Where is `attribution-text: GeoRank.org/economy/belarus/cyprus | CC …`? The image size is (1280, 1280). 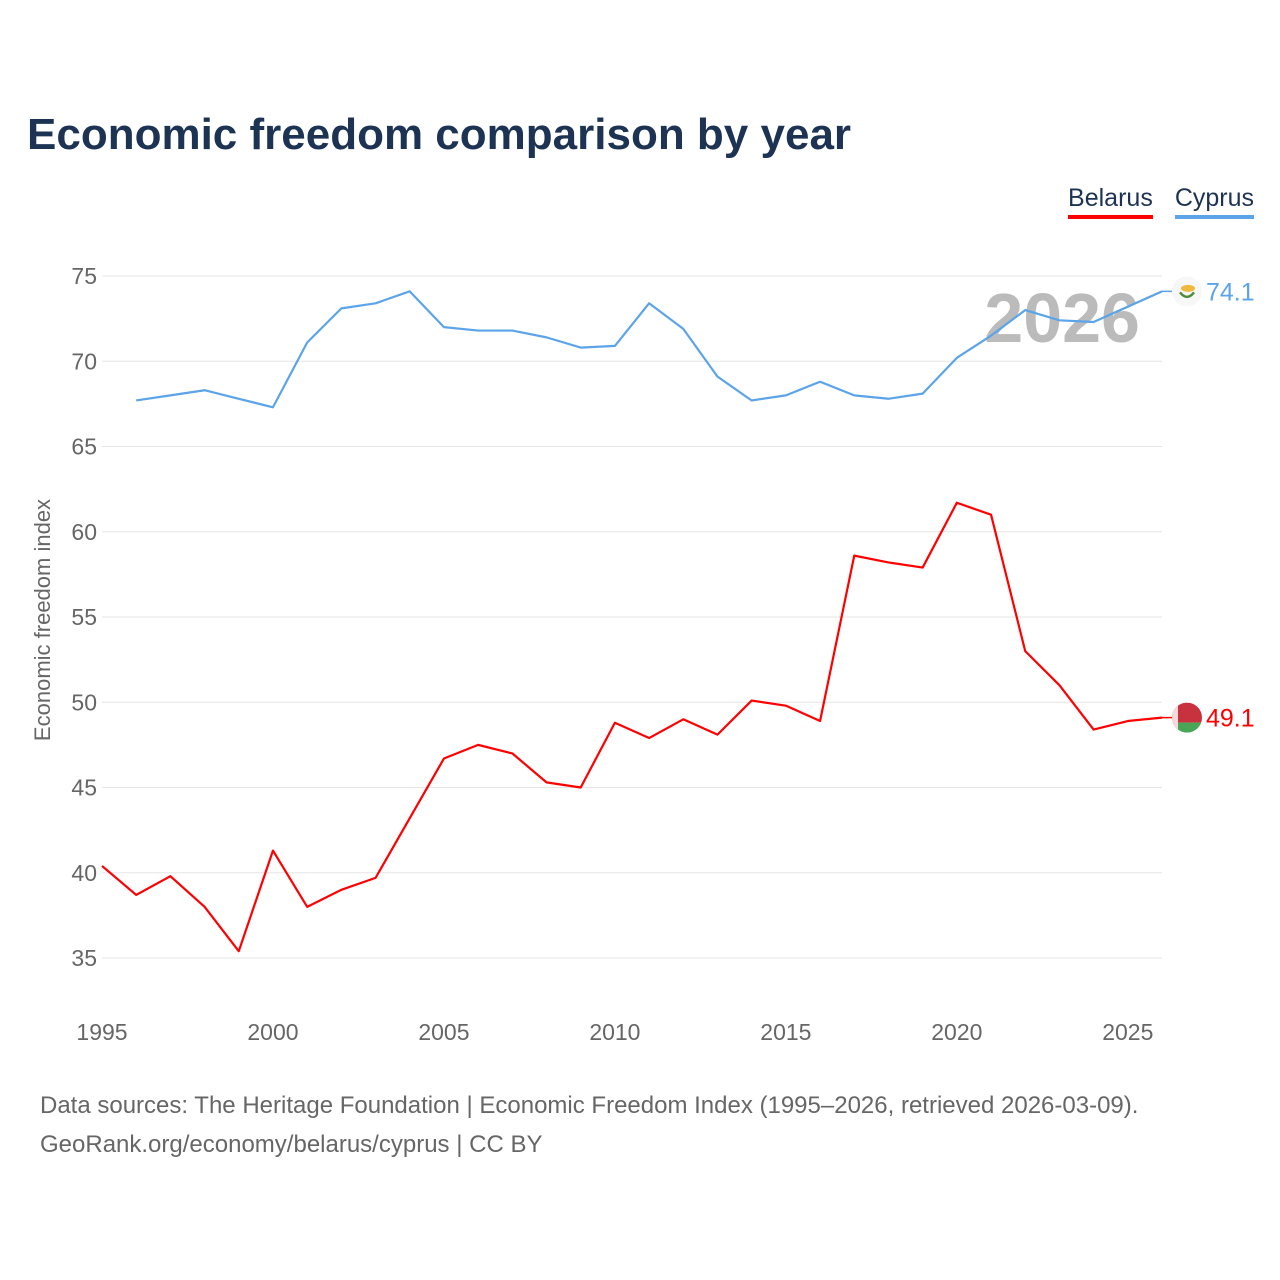 attribution-text: GeoRank.org/economy/belarus/cyprus | CC … is located at coordinates (291, 1144).